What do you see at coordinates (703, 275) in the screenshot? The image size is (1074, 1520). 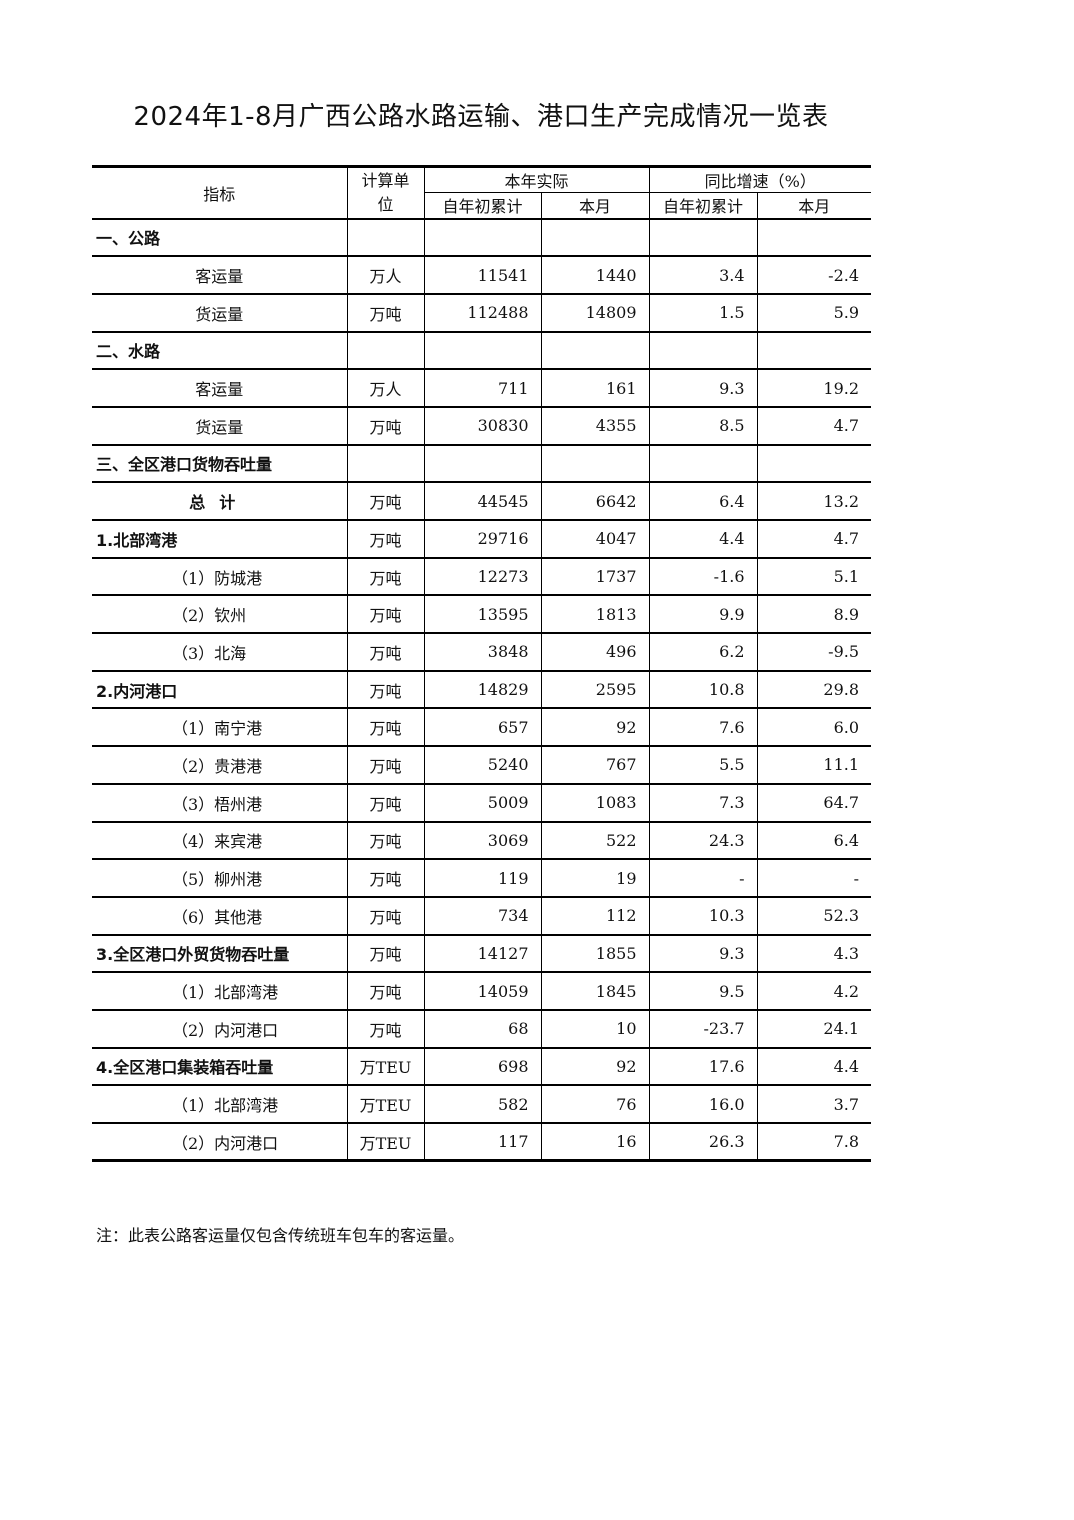 I see `growth-ytd-cell: 3.4` at bounding box center [703, 275].